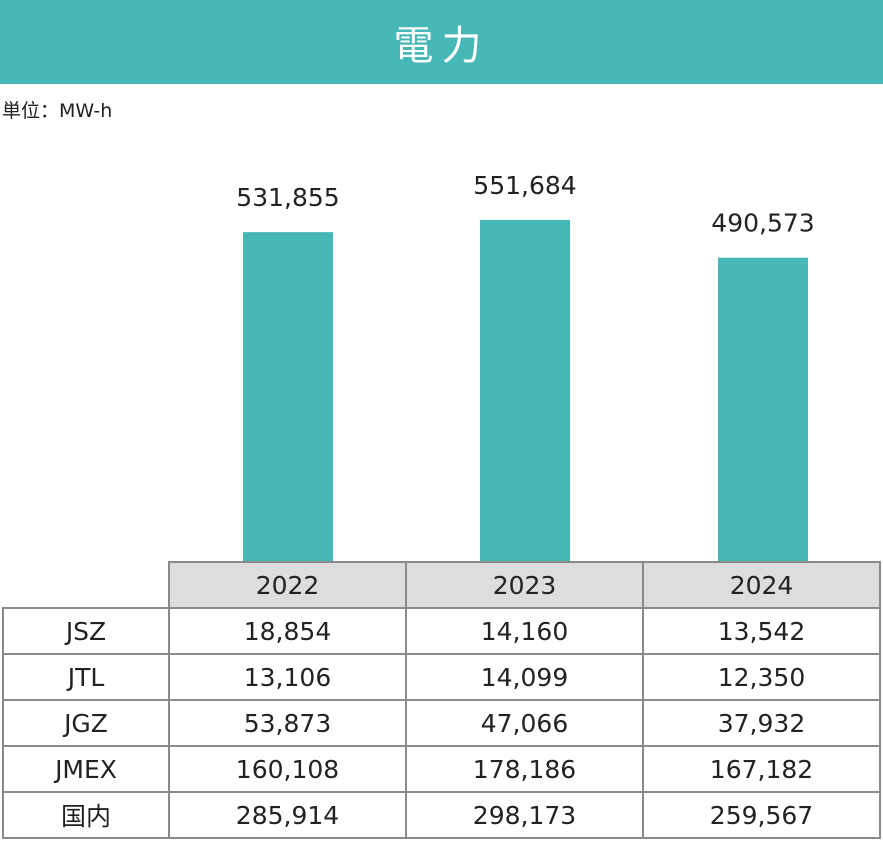 Image resolution: width=883 pixels, height=850 pixels. I want to click on chart-title: 電力, so click(441, 46).